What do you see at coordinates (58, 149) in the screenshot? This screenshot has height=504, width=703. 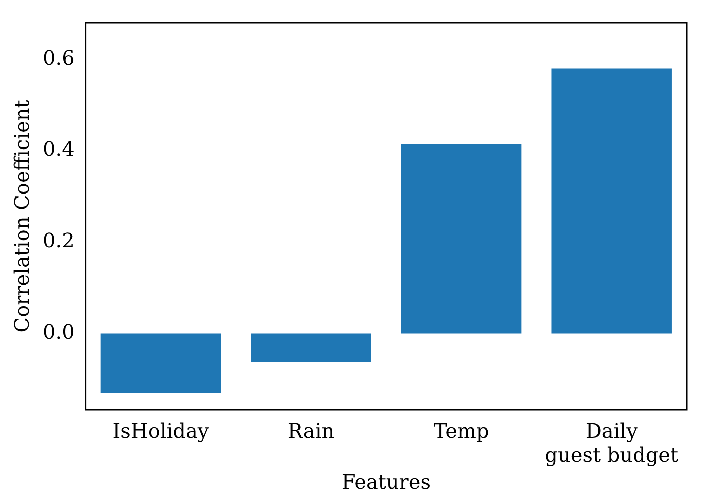 I see `y-tick-label: 0.4` at bounding box center [58, 149].